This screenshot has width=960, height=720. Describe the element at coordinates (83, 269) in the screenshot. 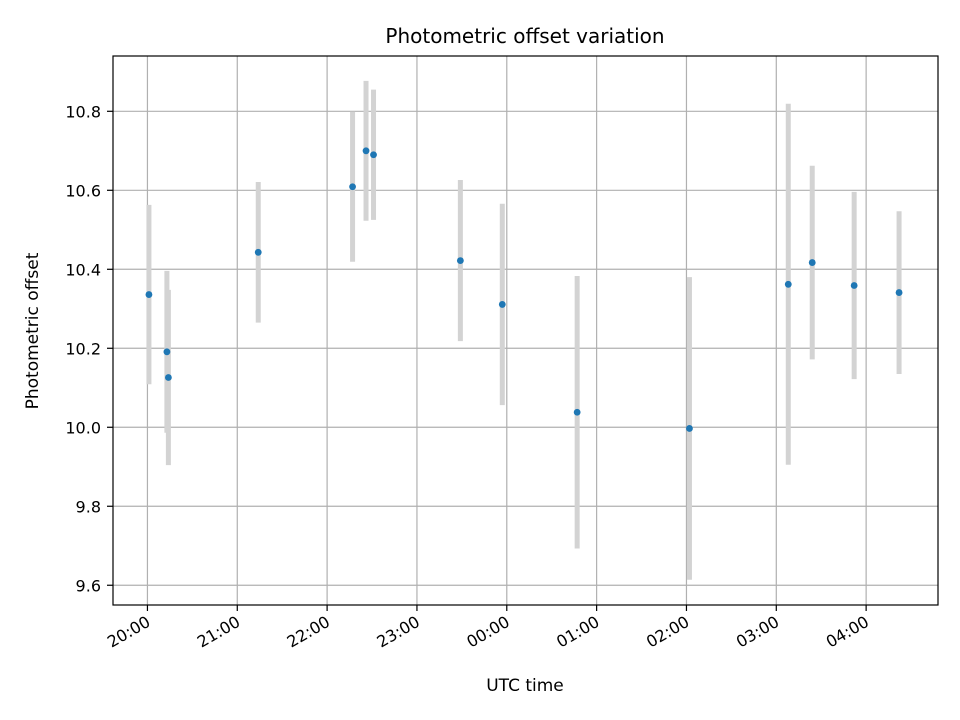

I see `y-tick-label: 10.4` at that location.